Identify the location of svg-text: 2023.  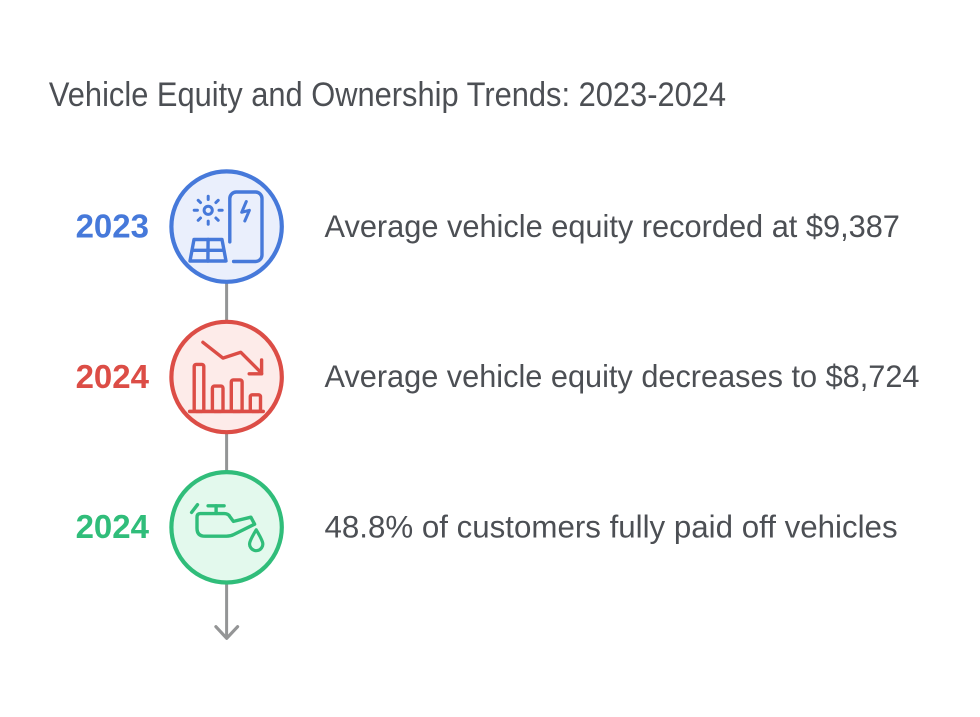
(112, 226).